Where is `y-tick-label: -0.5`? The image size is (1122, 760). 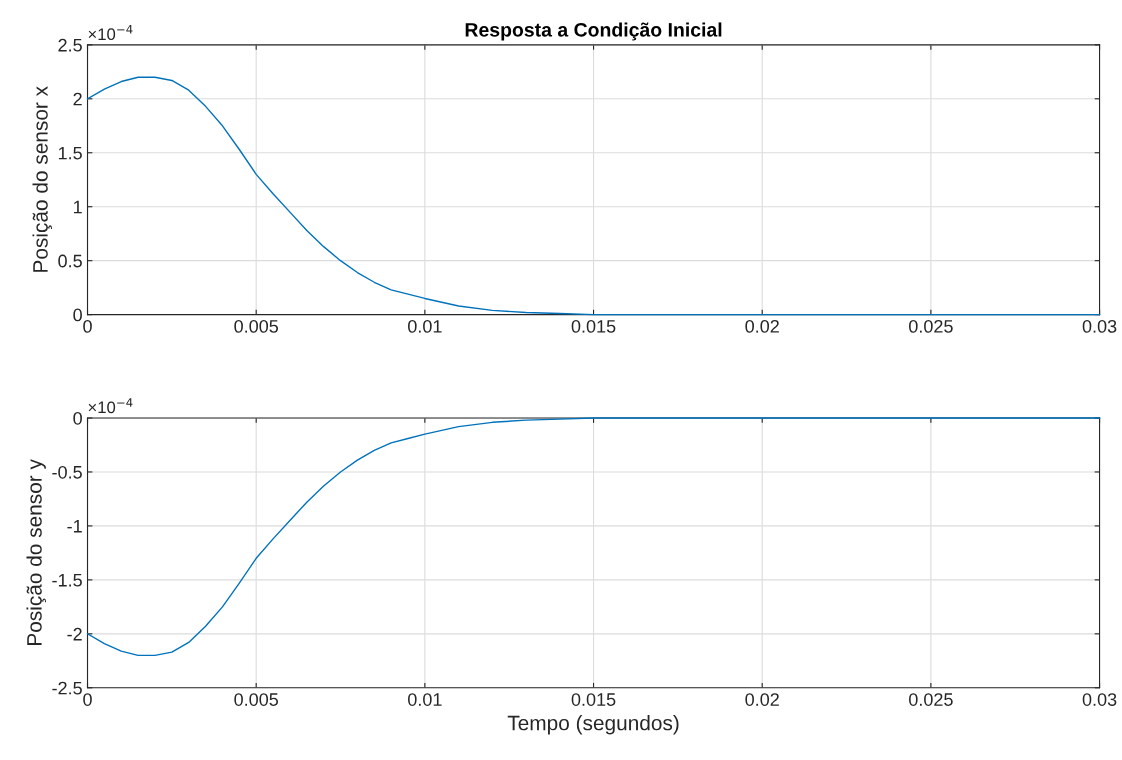 y-tick-label: -0.5 is located at coordinates (67, 472).